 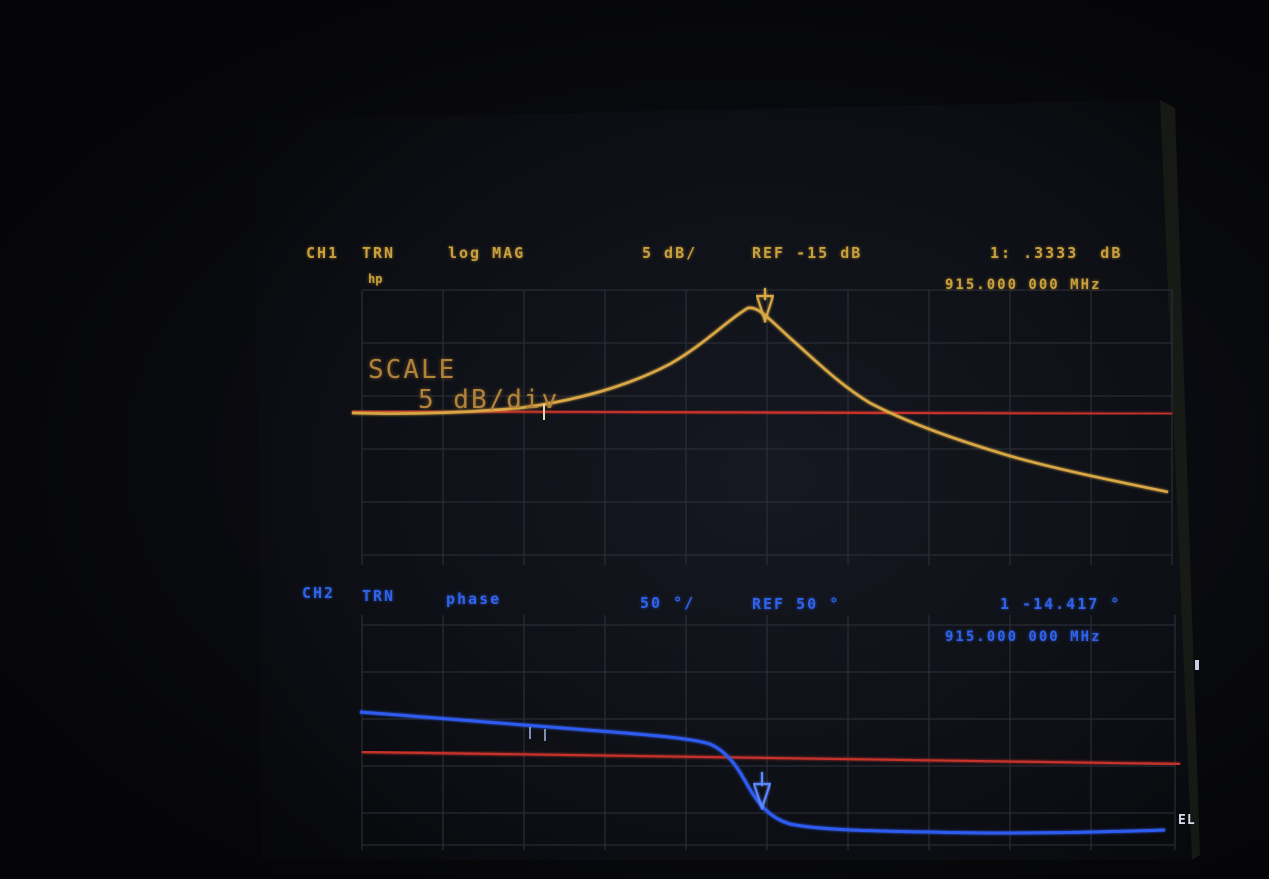 What do you see at coordinates (807, 253) in the screenshot?
I see `ch1-ref-label: REF -15 dB` at bounding box center [807, 253].